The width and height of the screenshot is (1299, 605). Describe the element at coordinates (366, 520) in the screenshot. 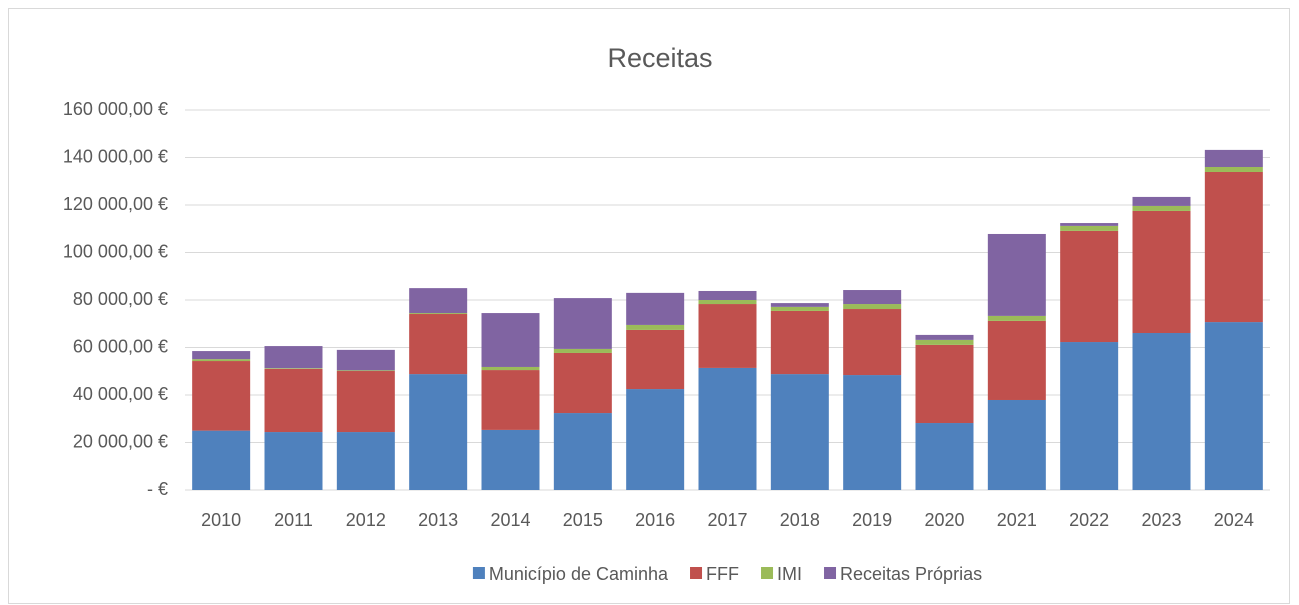

I see `x-tick-label: 2012` at that location.